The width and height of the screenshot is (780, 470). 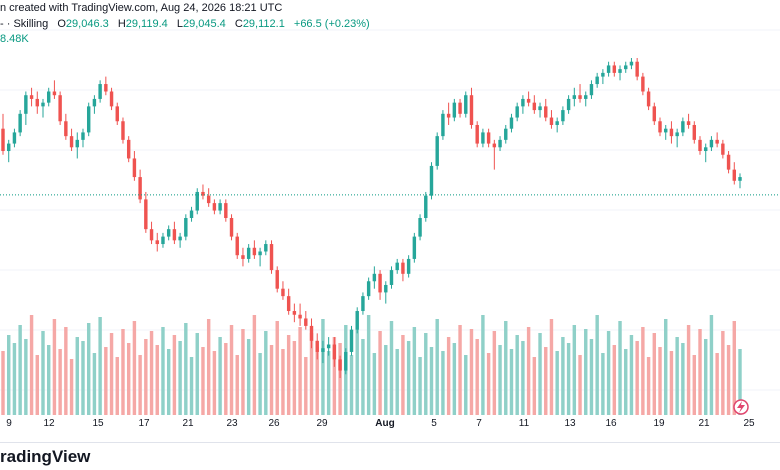 What do you see at coordinates (9, 423) in the screenshot?
I see `x-tick-label: 9` at bounding box center [9, 423].